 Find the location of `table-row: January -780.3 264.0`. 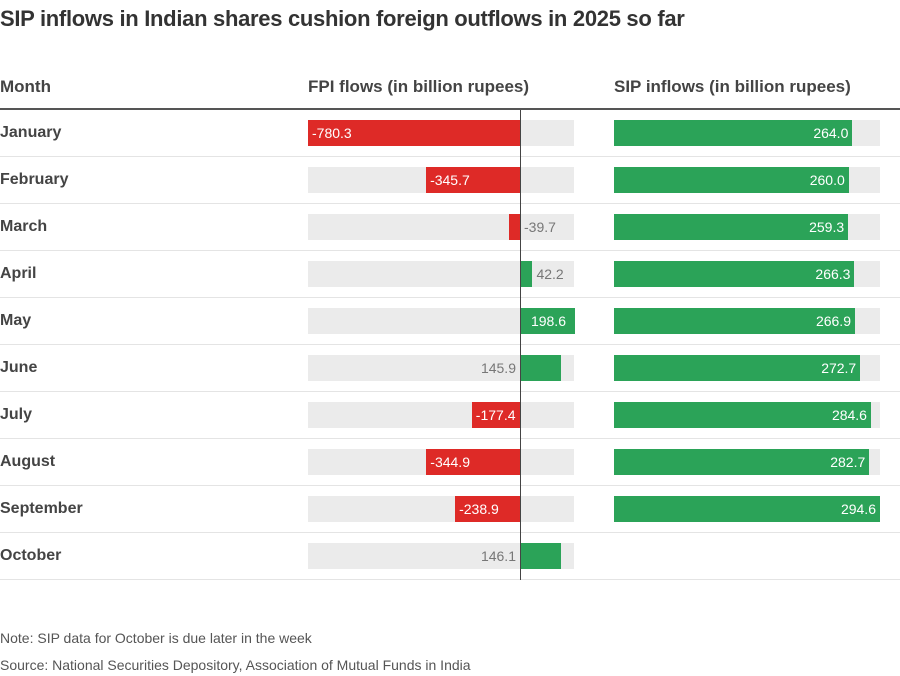

table-row: January -780.3 264.0 is located at coordinates (450, 133).